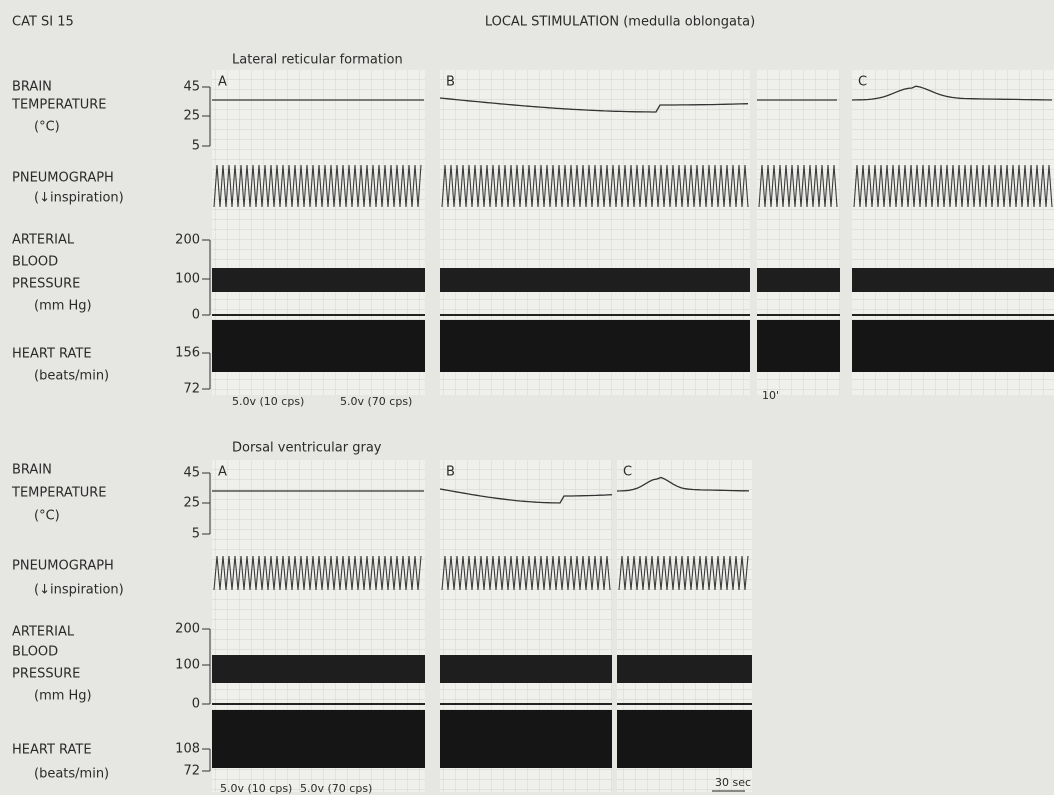 The width and height of the screenshot is (1054, 795). I want to click on tick-label: 156, so click(187, 353).